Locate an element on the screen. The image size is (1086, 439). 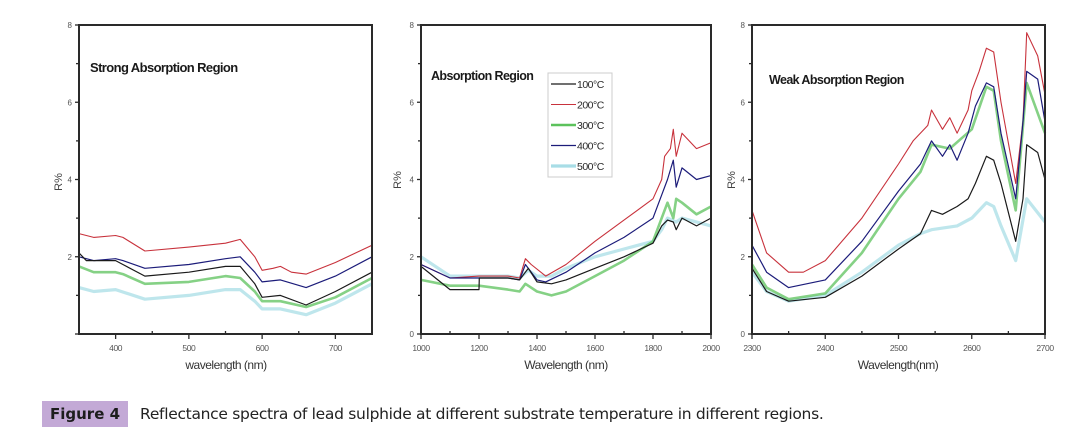
series-line-strong-300c is located at coordinates (225, 287).